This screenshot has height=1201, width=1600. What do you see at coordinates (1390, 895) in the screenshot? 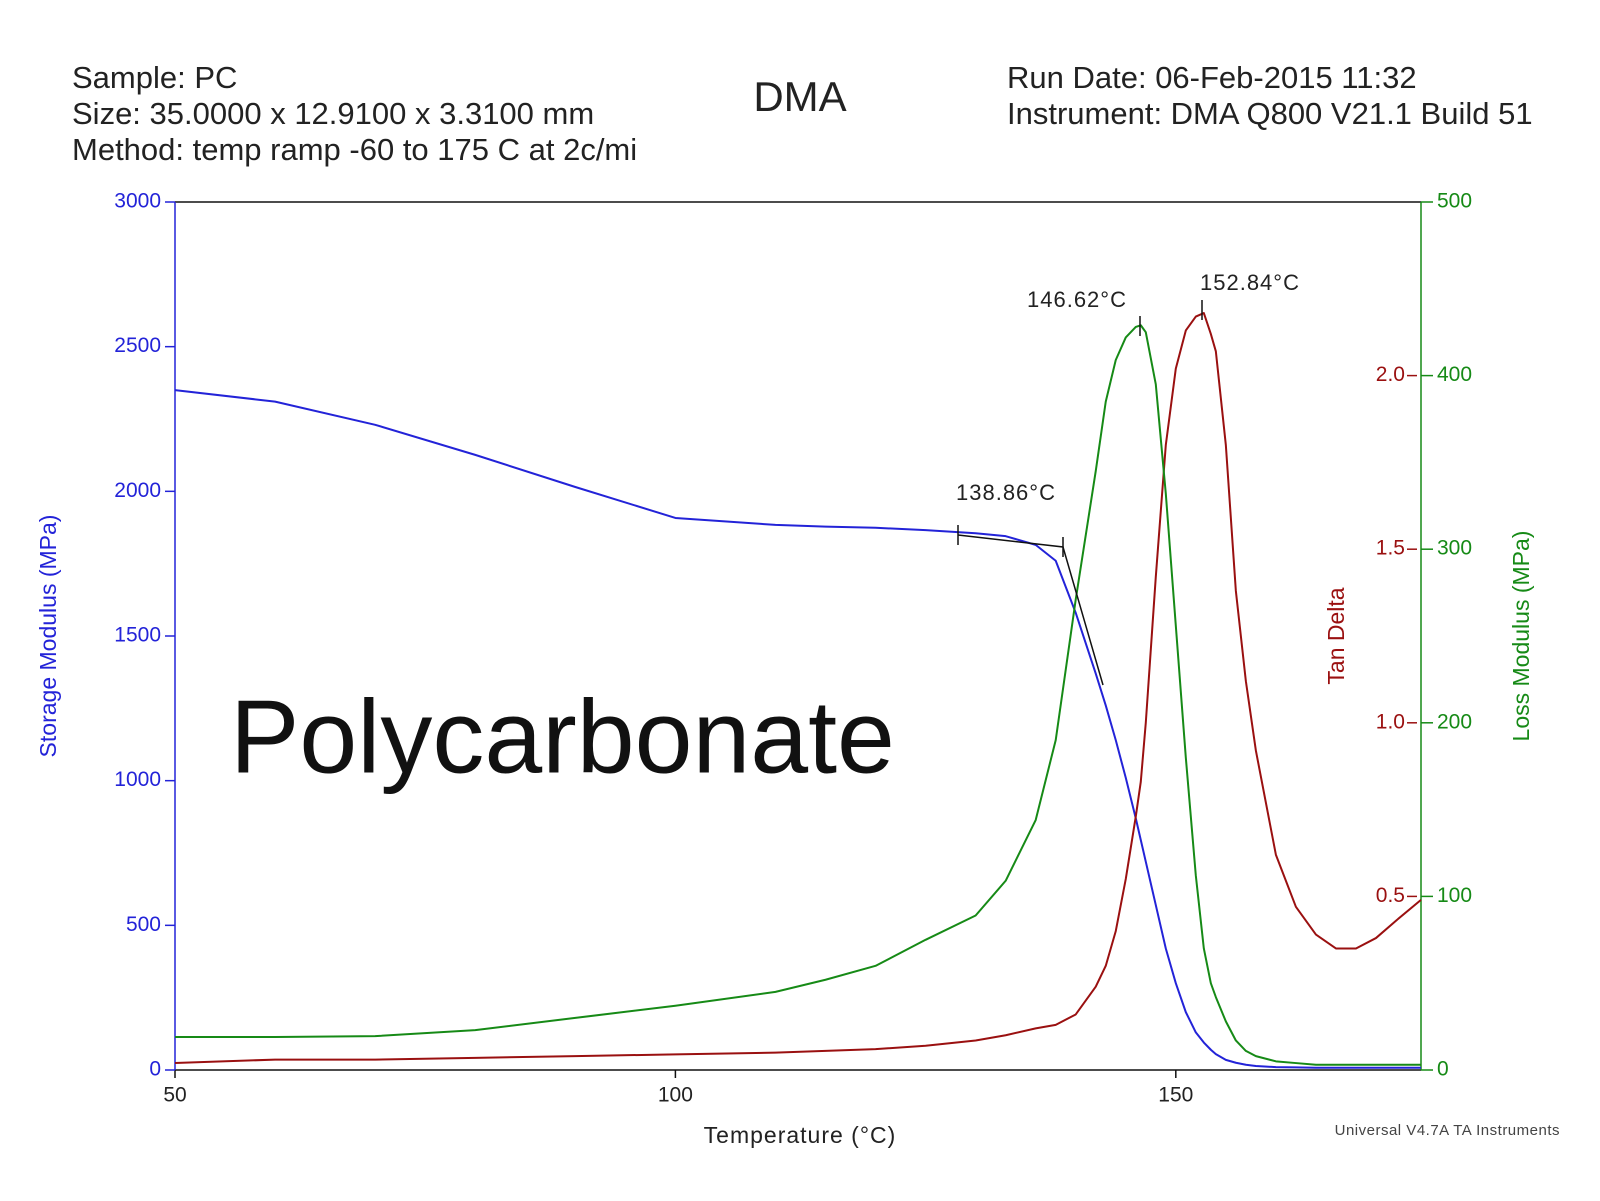
I see `y2-tick-label: 0.5` at bounding box center [1390, 895].